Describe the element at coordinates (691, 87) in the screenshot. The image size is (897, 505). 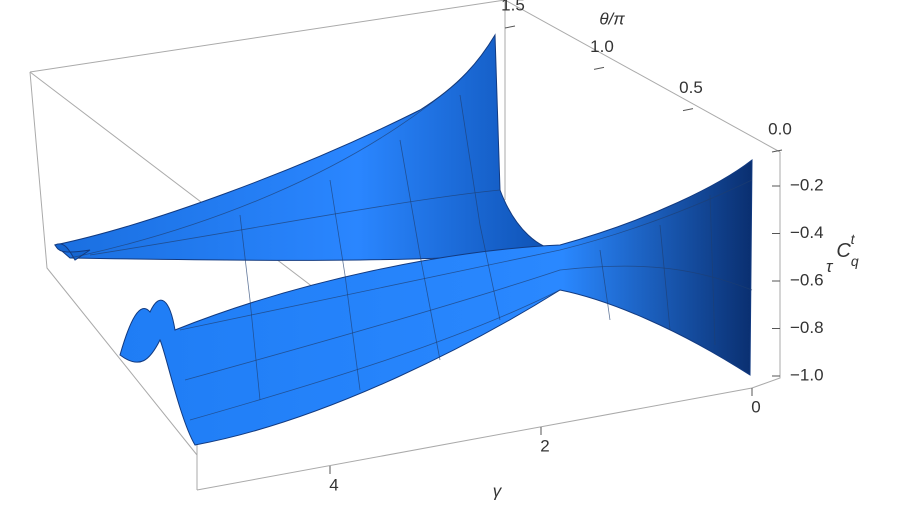
I see `tick-label: 0.5` at that location.